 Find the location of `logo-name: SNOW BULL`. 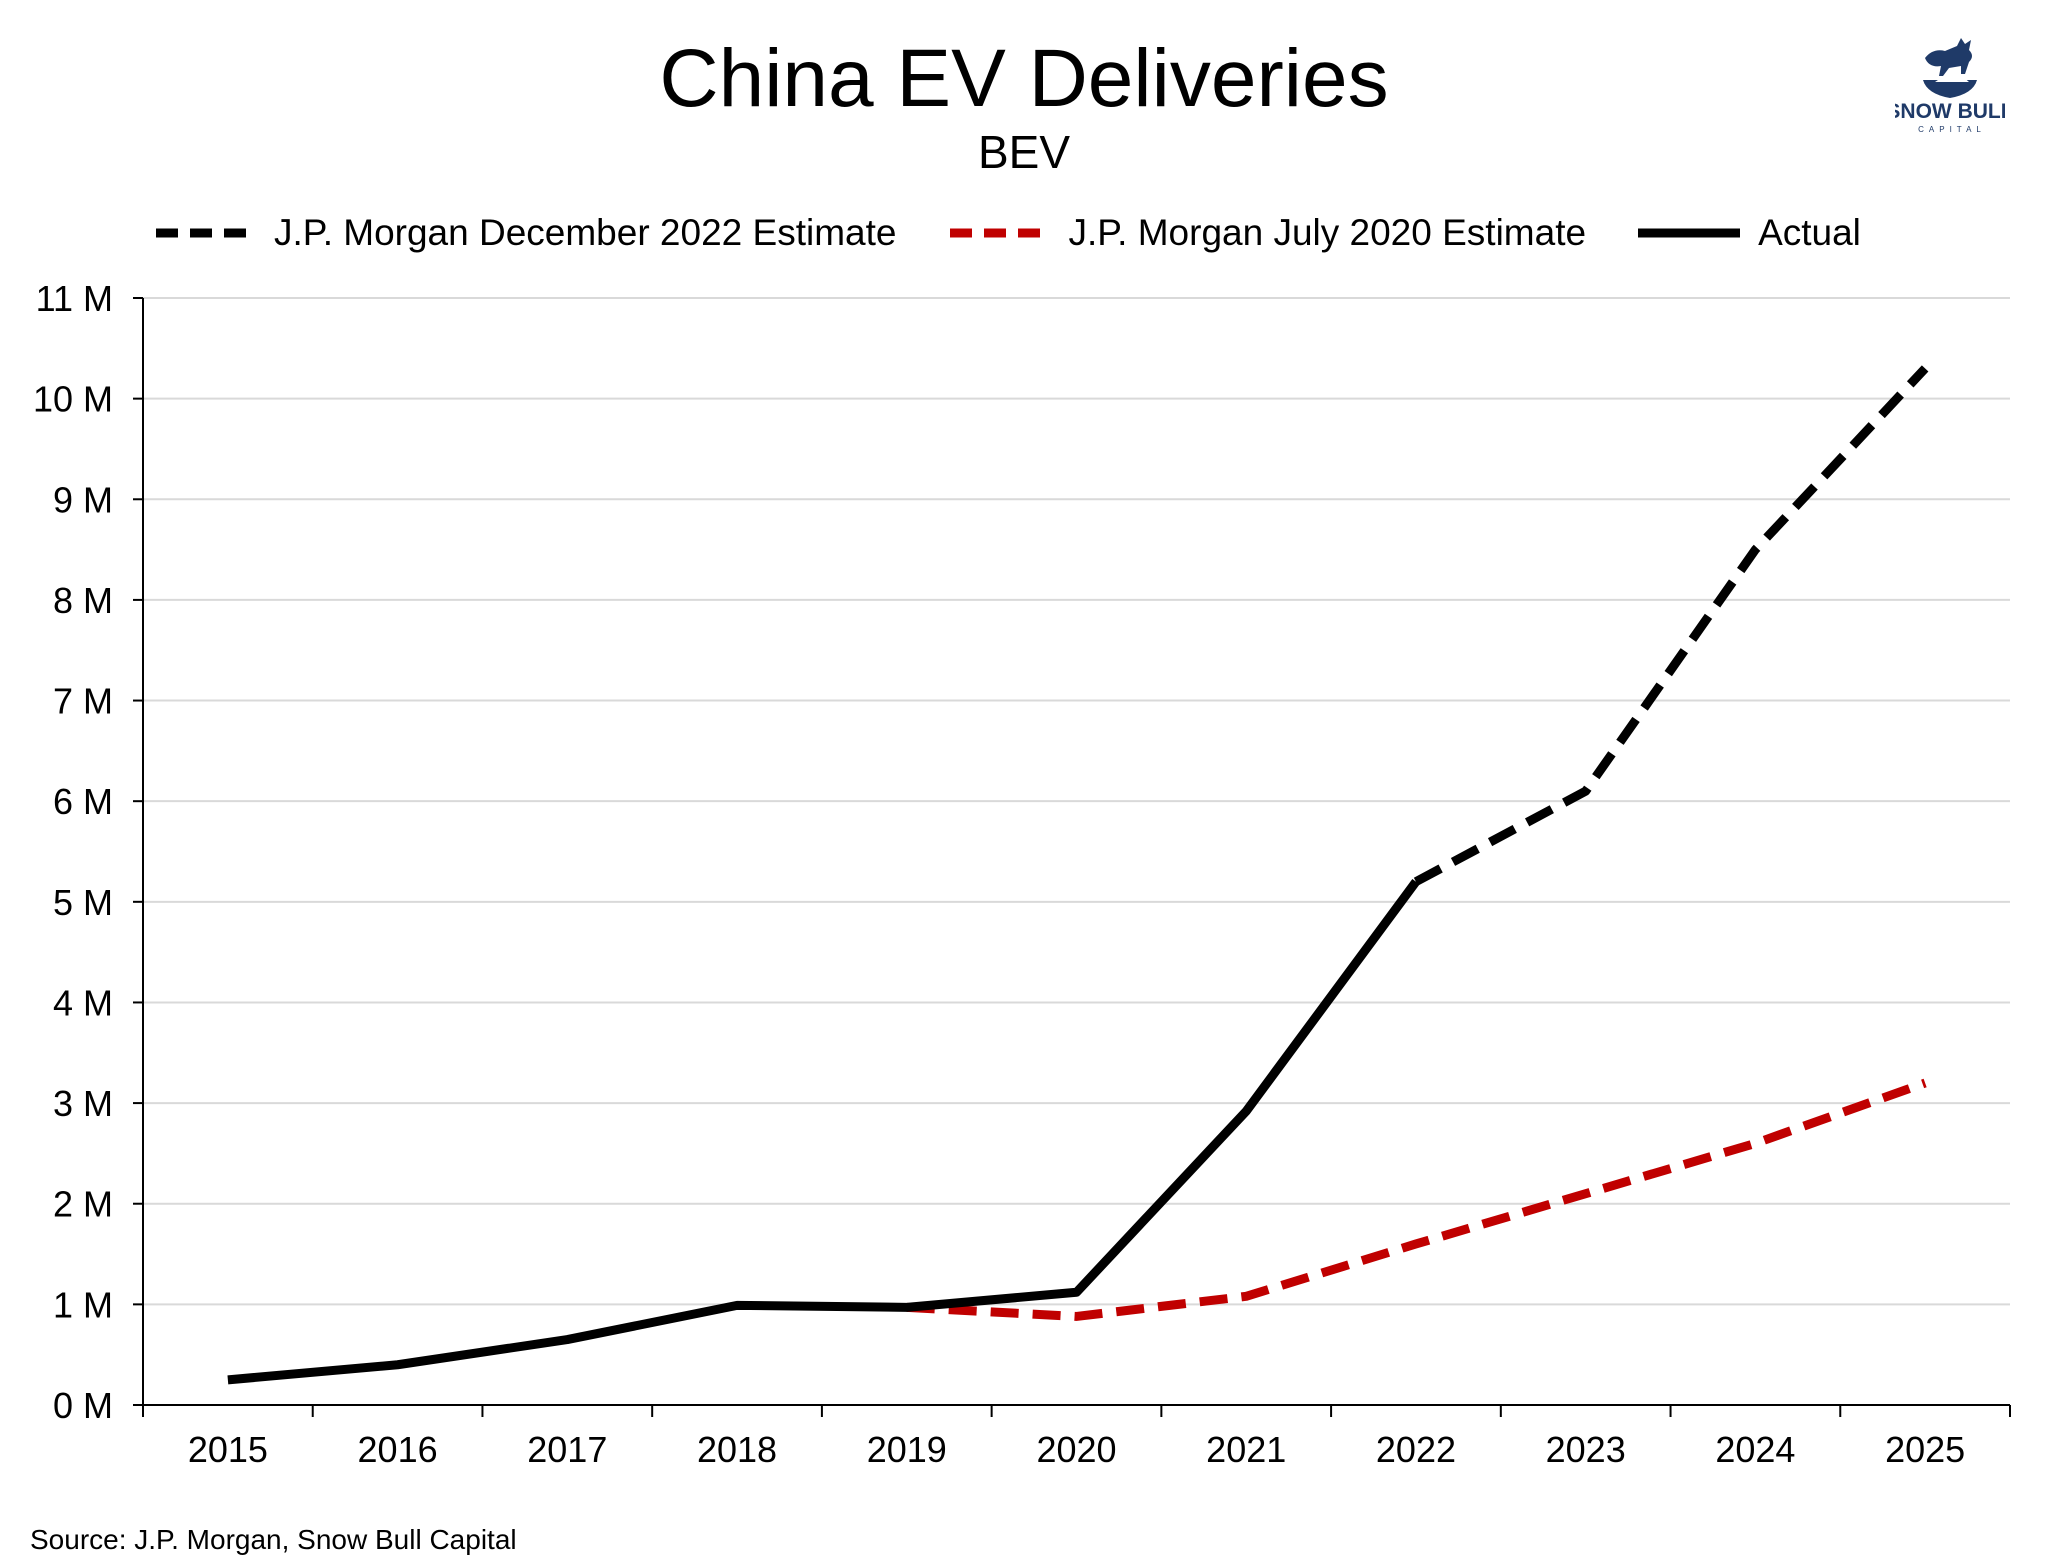

logo-name: SNOW BULL is located at coordinates (1950, 111).